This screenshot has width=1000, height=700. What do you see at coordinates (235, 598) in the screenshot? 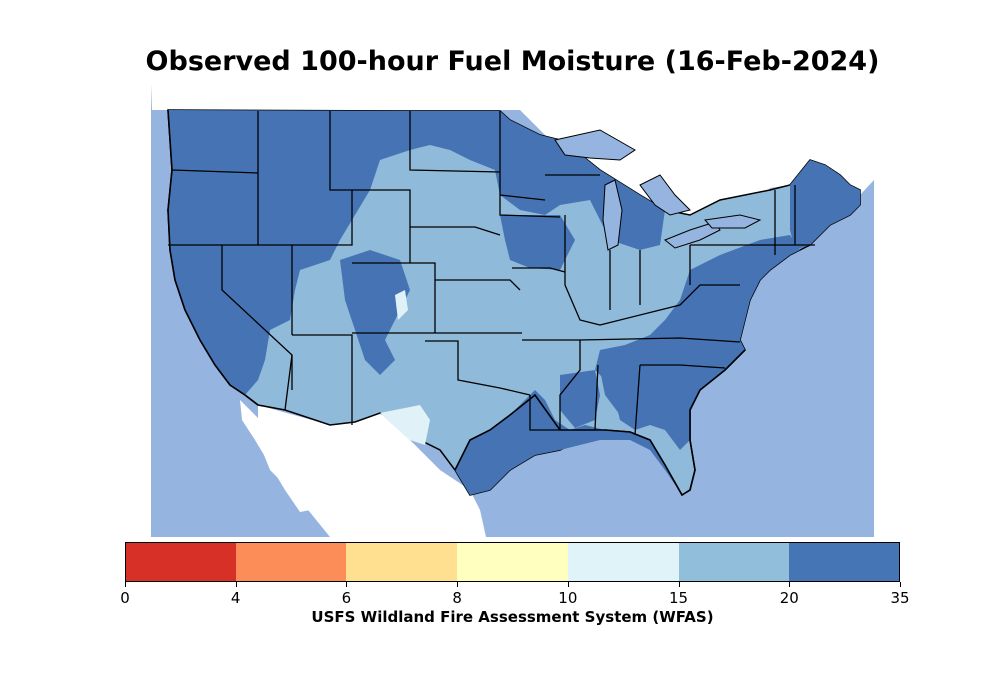
I see `colorbar-tick-label: 4` at bounding box center [235, 598].